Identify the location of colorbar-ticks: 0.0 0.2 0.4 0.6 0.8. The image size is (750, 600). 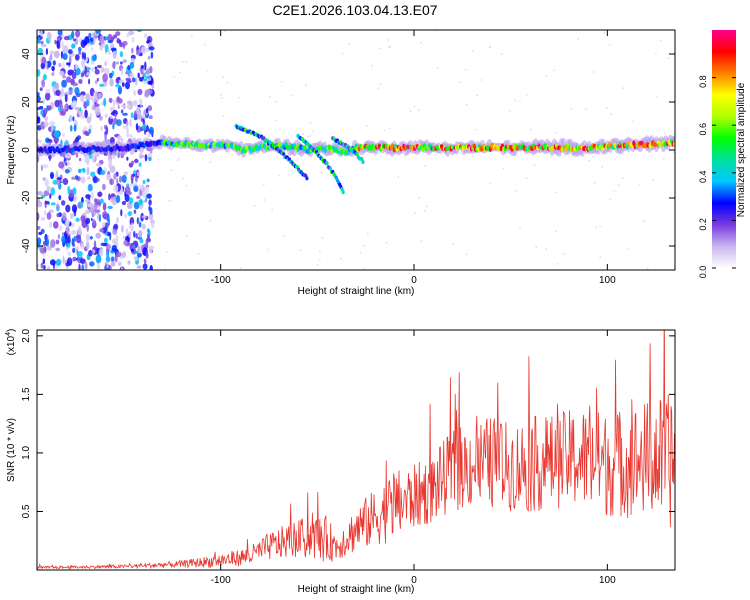
(717, 176).